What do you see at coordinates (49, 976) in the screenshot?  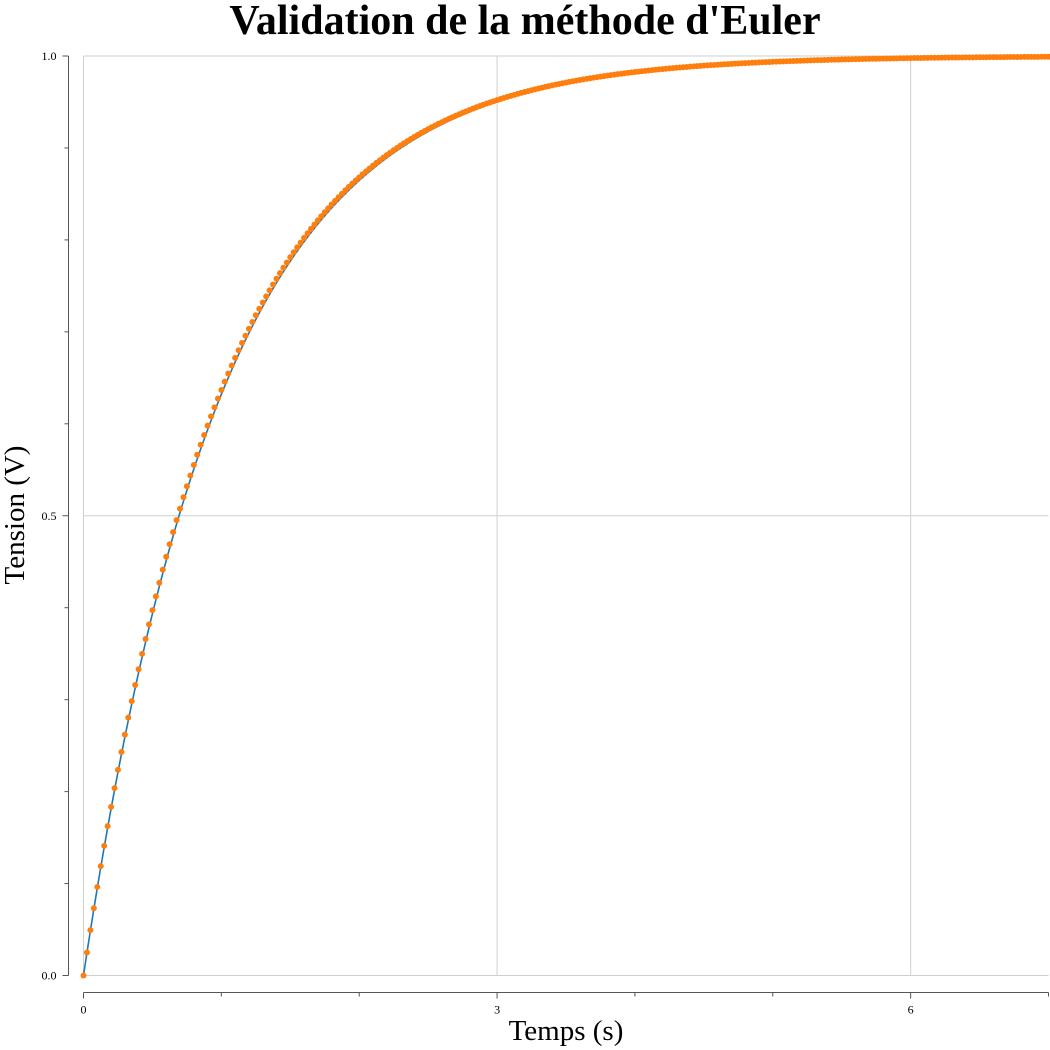 I see `y-tick-label: 0.0` at bounding box center [49, 976].